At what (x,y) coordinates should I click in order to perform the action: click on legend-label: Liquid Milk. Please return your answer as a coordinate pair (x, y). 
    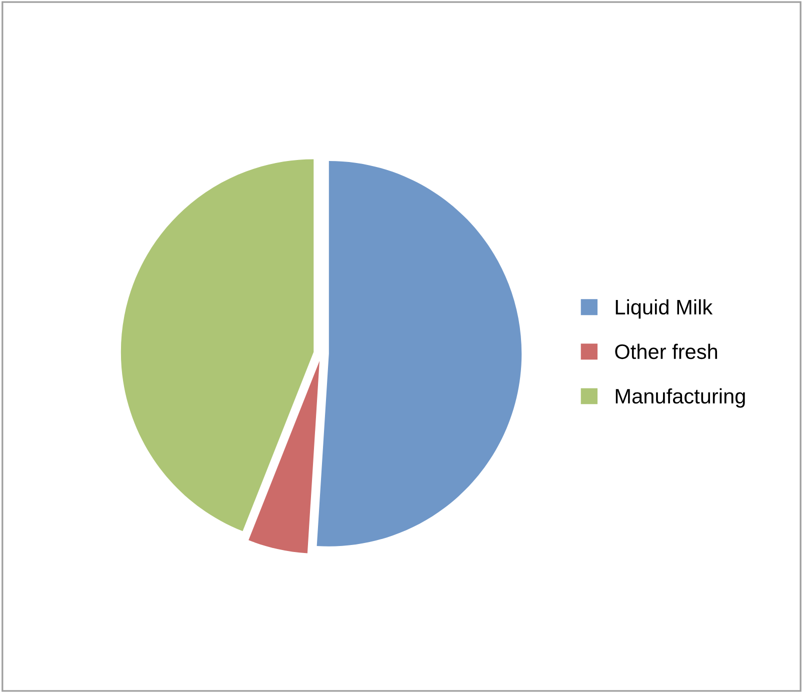
    Looking at the image, I should click on (664, 309).